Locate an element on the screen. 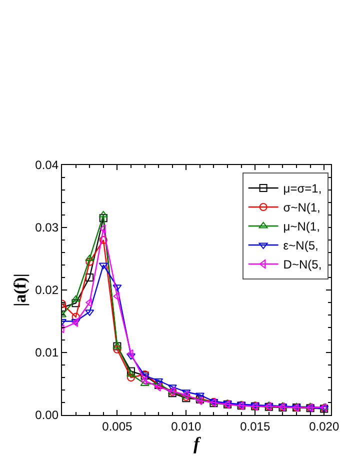 This screenshot has height=462, width=357. x-tick-label: 0.020 is located at coordinates (324, 427).